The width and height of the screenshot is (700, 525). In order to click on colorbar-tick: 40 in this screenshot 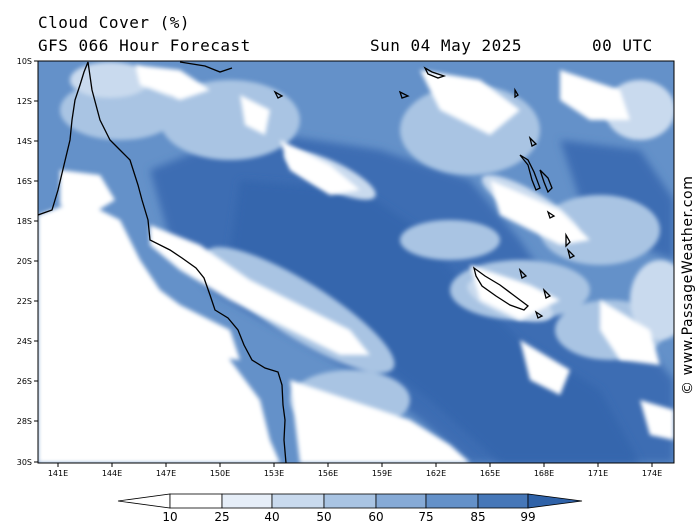, I will do `click(271, 517)`.